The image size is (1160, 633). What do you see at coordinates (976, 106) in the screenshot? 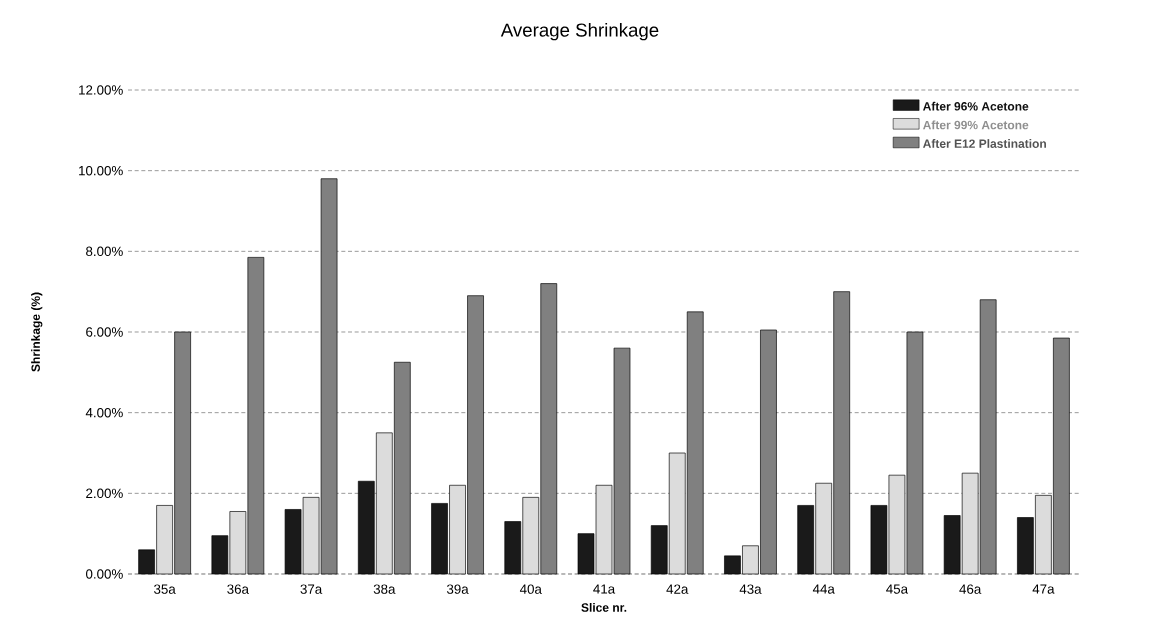
I see `legend-label: After 96% Acetone` at bounding box center [976, 106].